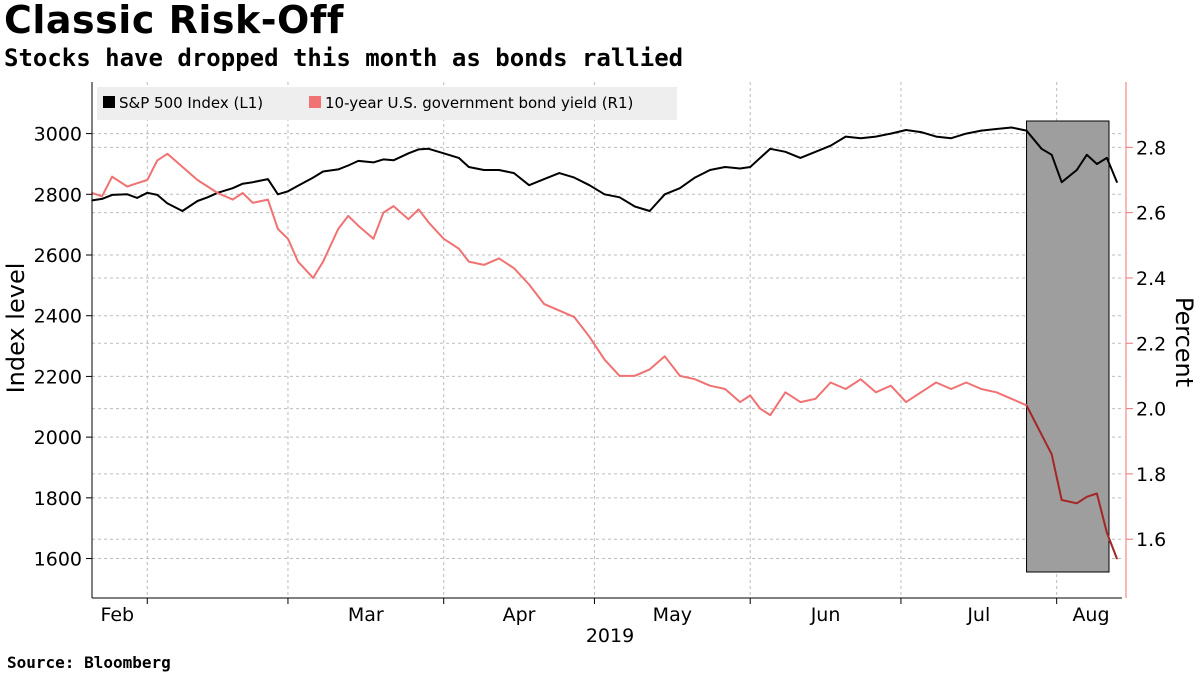  I want to click on right-axis-title: Percent, so click(1184, 342).